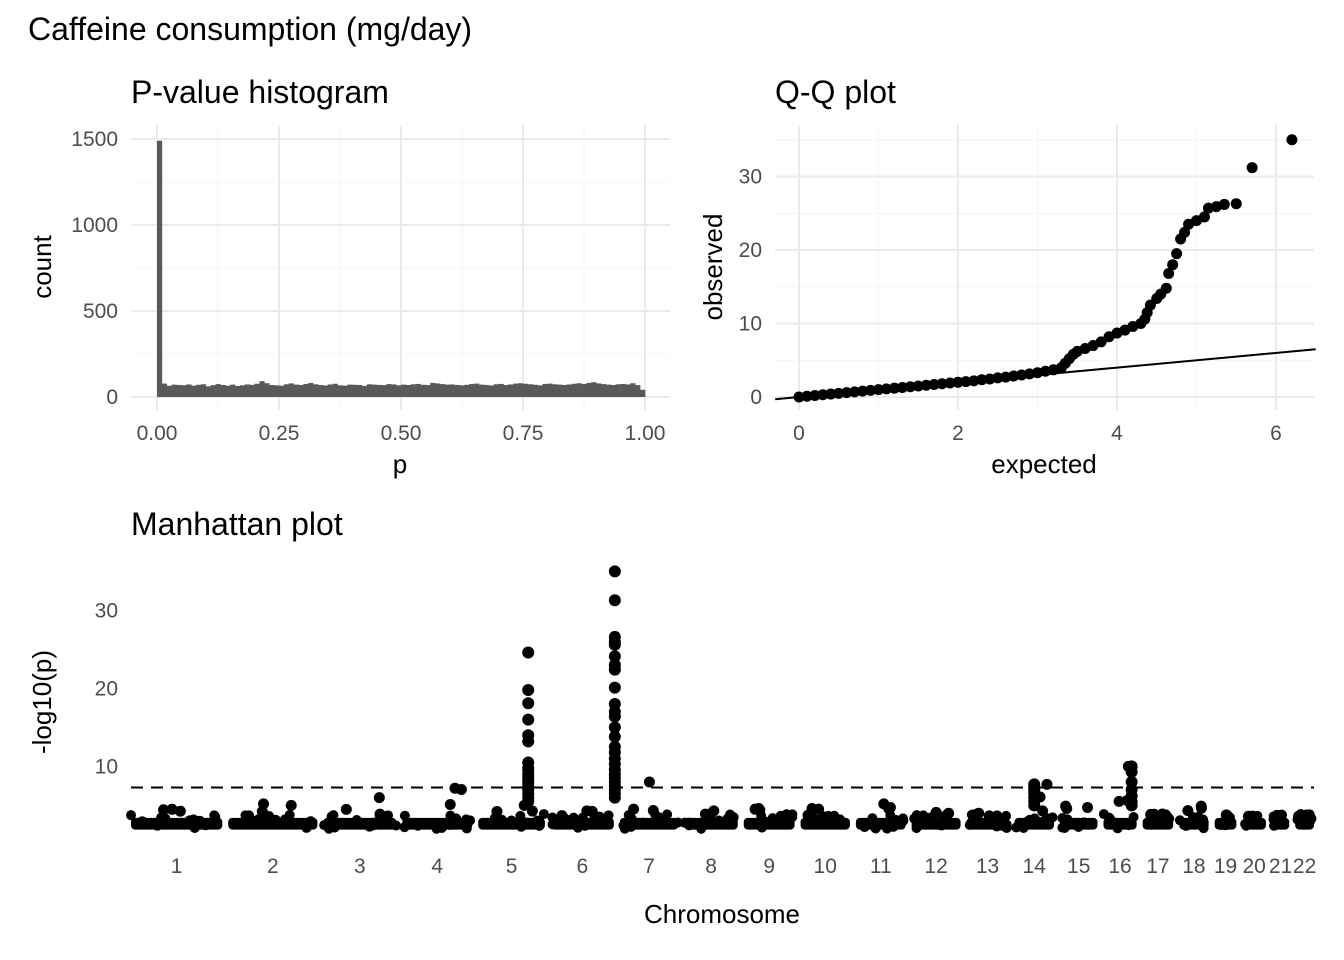 Image resolution: width=1344 pixels, height=960 pixels. Describe the element at coordinates (437, 866) in the screenshot. I see `manhattan-x-tick: 4` at that location.